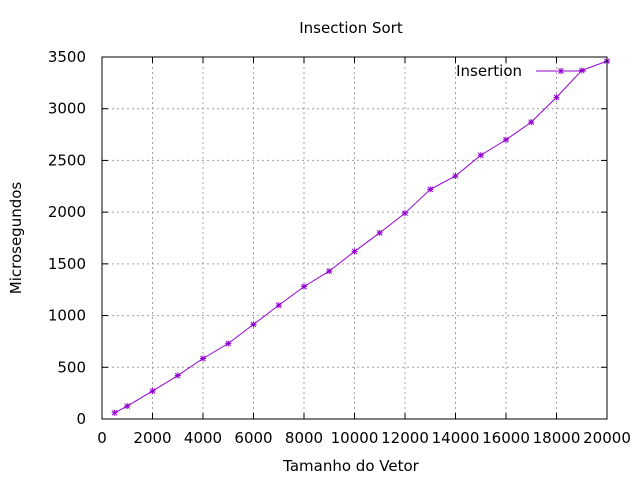  I want to click on y-axis-label: Microsegundos, so click(16, 238).